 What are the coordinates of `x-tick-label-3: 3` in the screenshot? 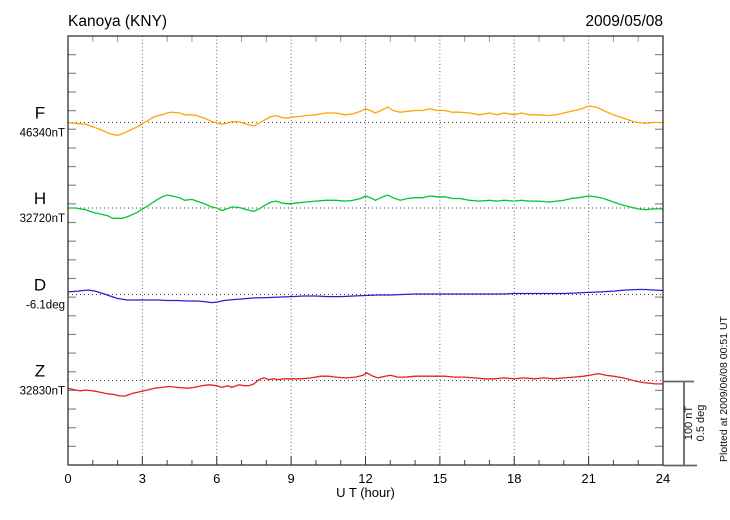 It's located at (142, 478).